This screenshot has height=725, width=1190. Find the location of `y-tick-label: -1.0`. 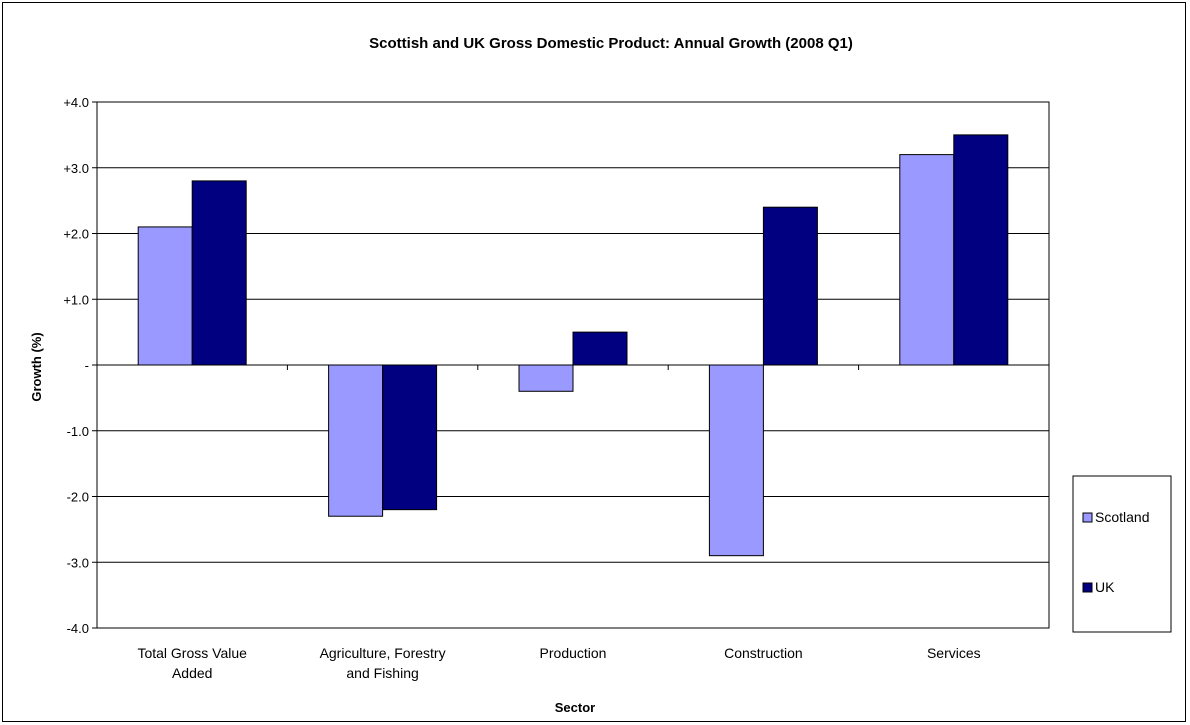

y-tick-label: -1.0 is located at coordinates (78, 431).